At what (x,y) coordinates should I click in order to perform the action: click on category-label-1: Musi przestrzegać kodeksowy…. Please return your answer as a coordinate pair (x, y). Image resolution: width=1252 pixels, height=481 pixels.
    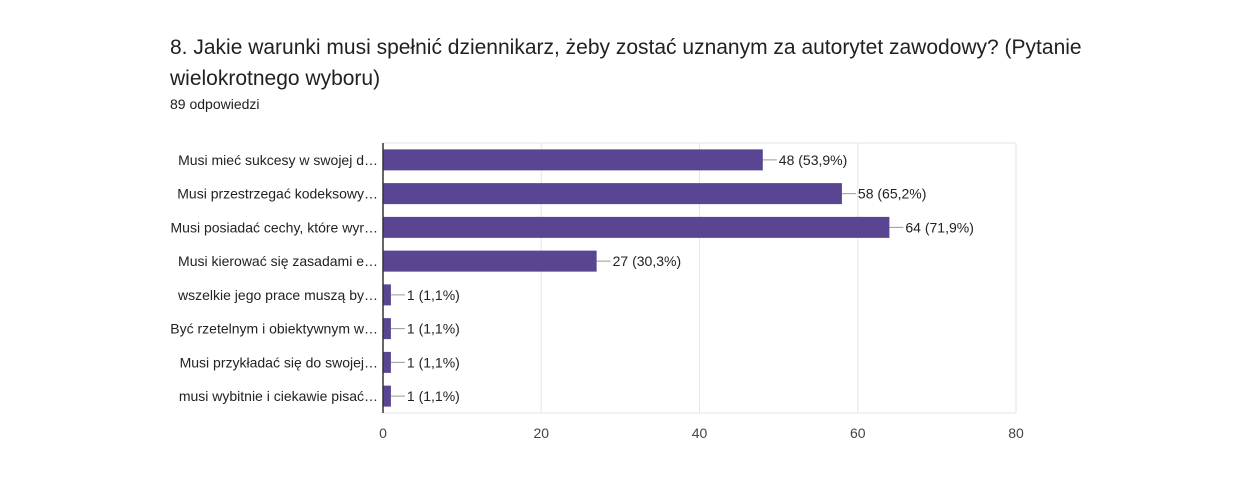
    Looking at the image, I should click on (277, 194).